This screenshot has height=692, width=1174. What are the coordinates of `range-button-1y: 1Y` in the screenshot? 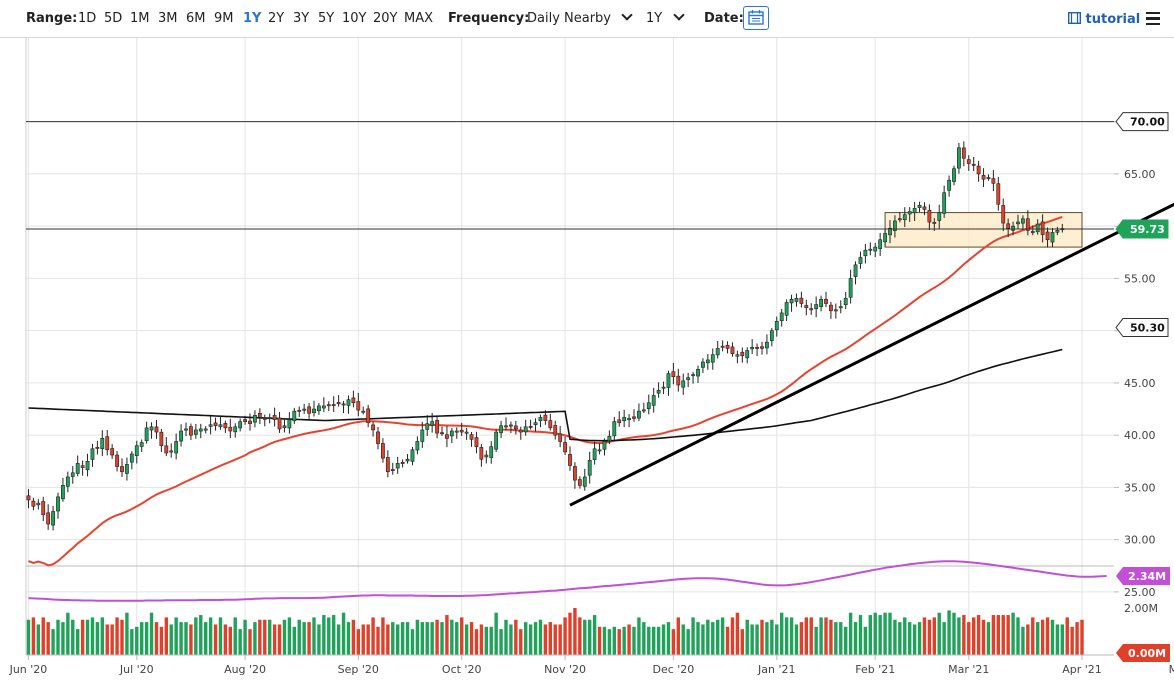 It's located at (252, 18).